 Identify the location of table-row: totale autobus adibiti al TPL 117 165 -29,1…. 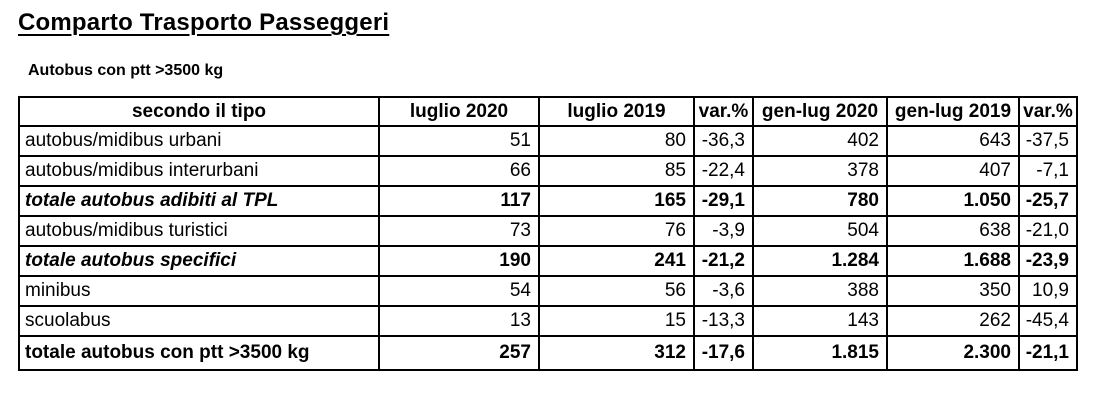
(548, 201).